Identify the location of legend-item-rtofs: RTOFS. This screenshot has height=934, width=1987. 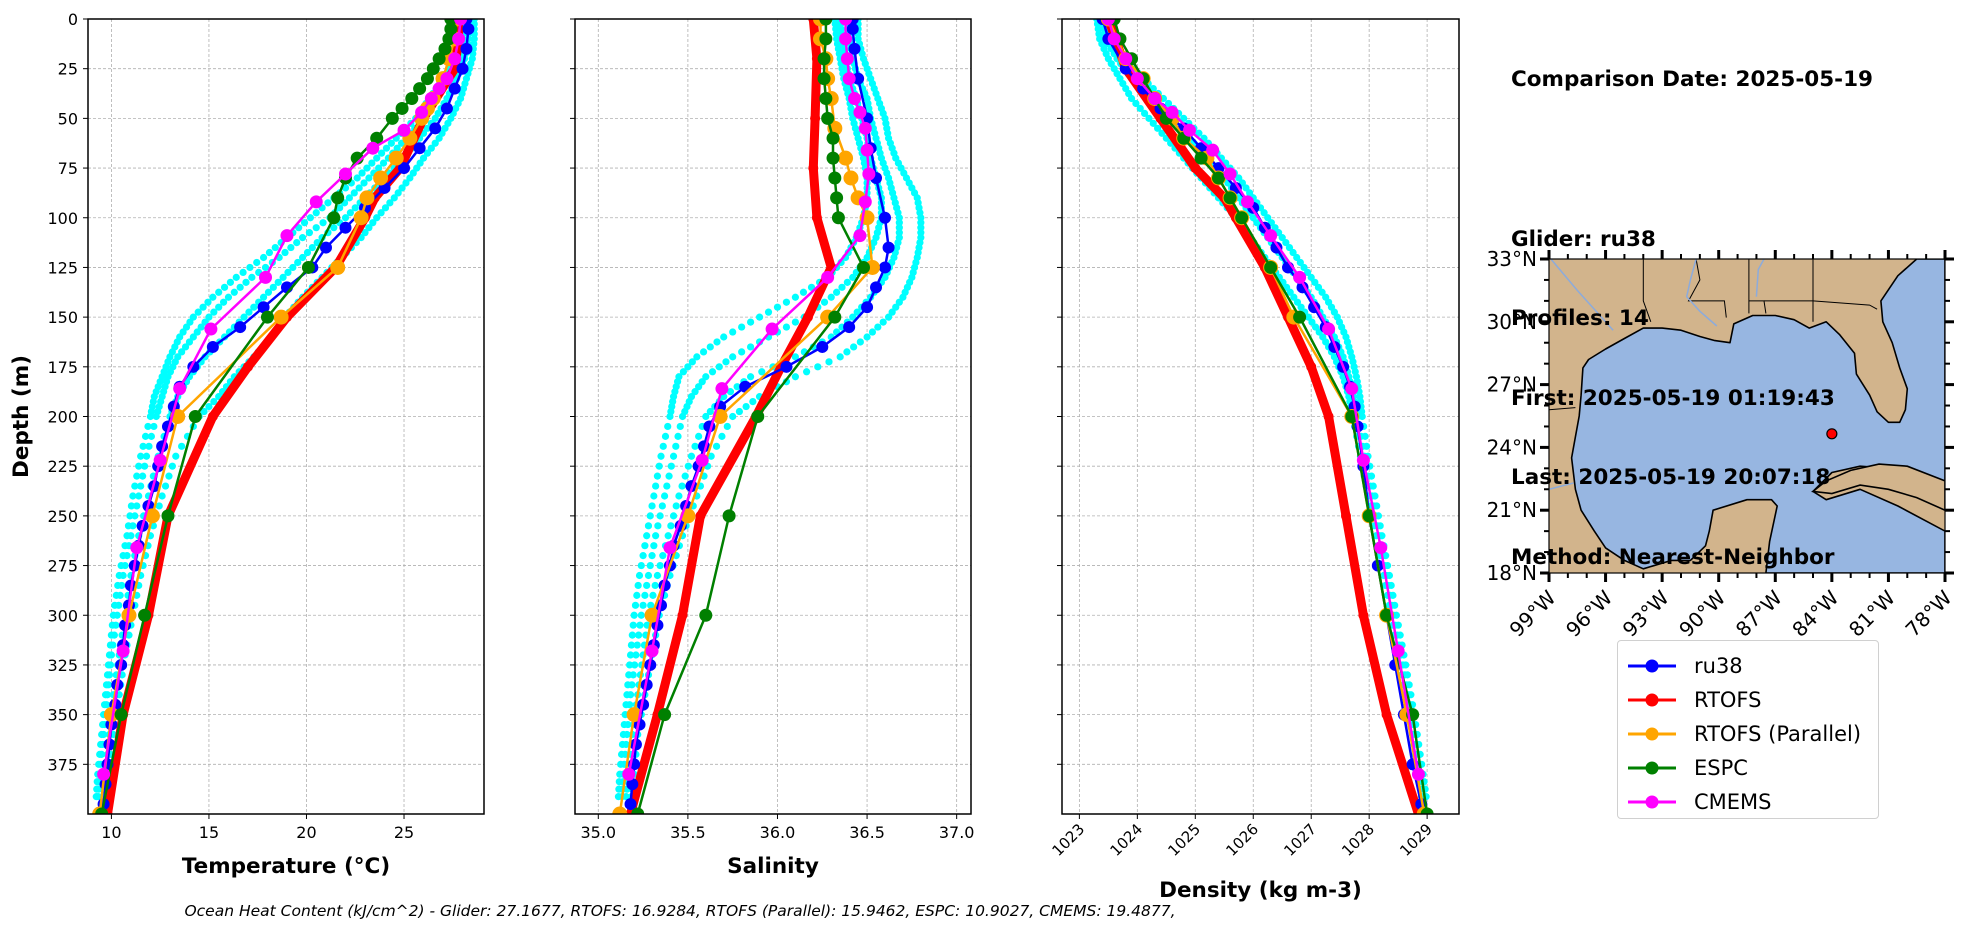
(1693, 700).